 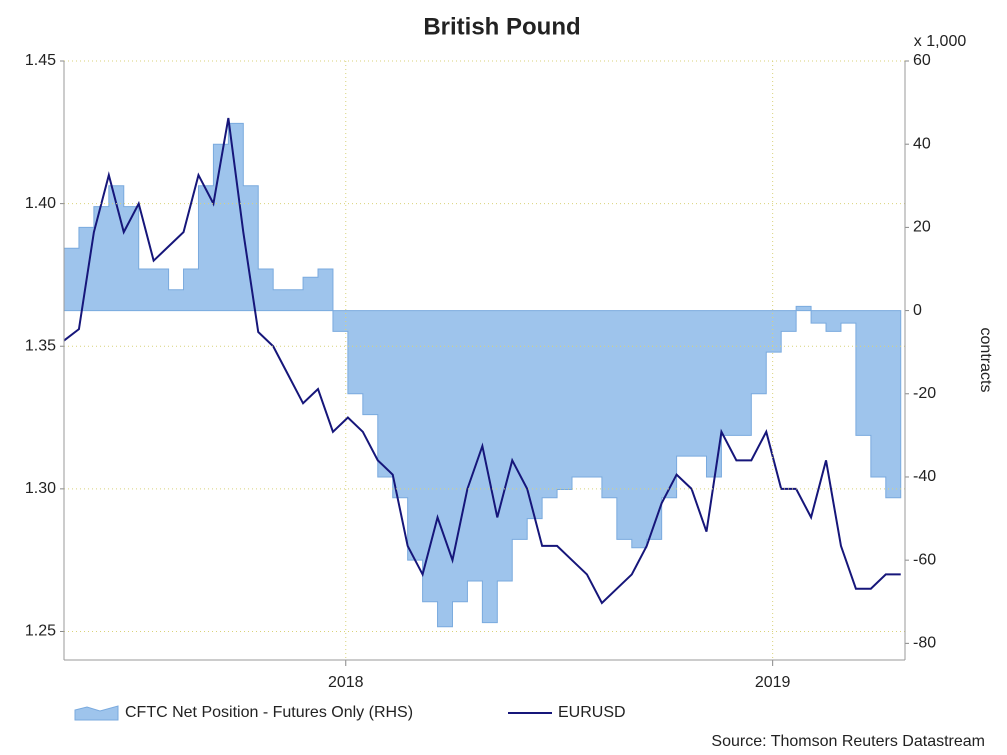 I want to click on y2-tick-label: 40, so click(x=922, y=143).